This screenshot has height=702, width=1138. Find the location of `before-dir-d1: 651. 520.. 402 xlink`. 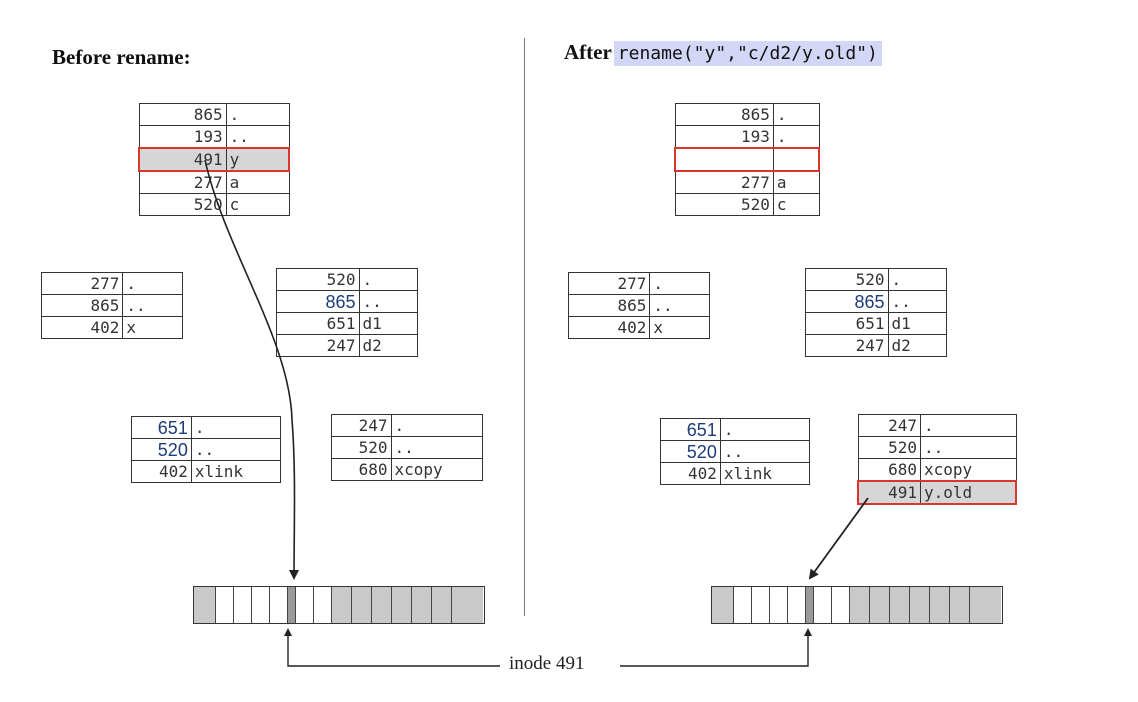

before-dir-d1: 651. 520.. 402 xlink is located at coordinates (206, 449).